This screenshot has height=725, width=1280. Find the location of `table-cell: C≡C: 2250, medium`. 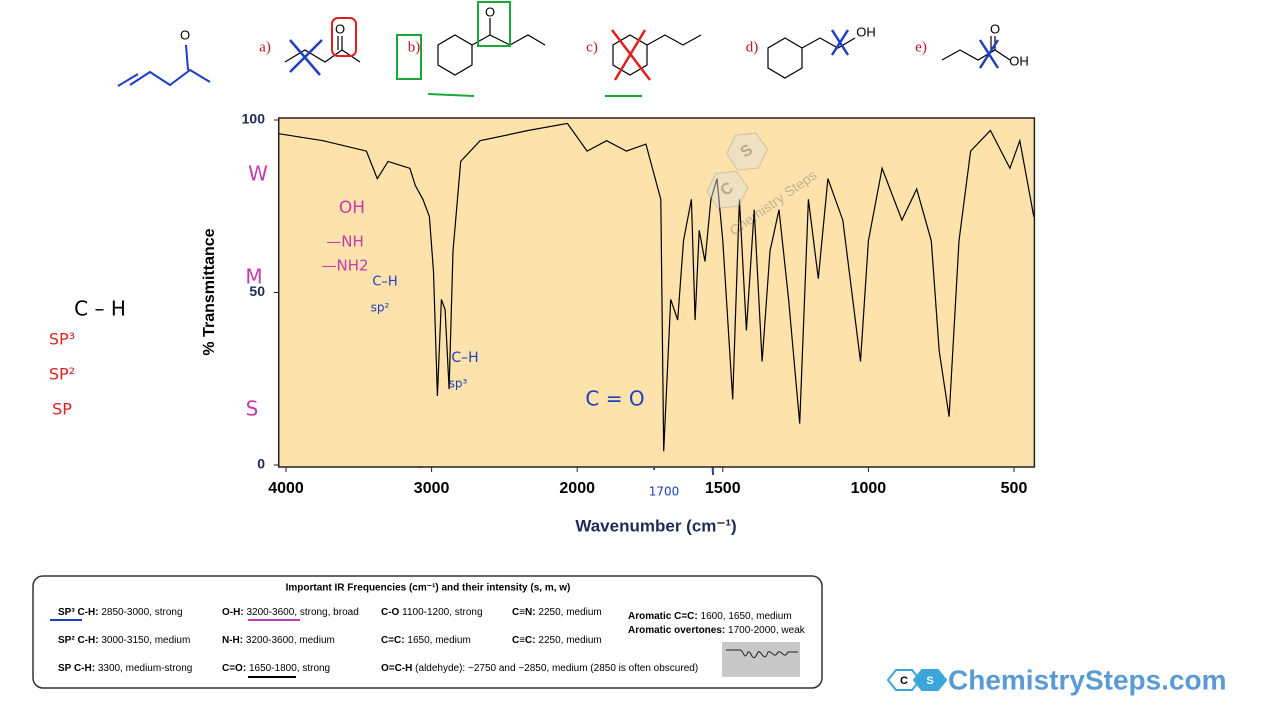

table-cell: C≡C: 2250, medium is located at coordinates (557, 640).